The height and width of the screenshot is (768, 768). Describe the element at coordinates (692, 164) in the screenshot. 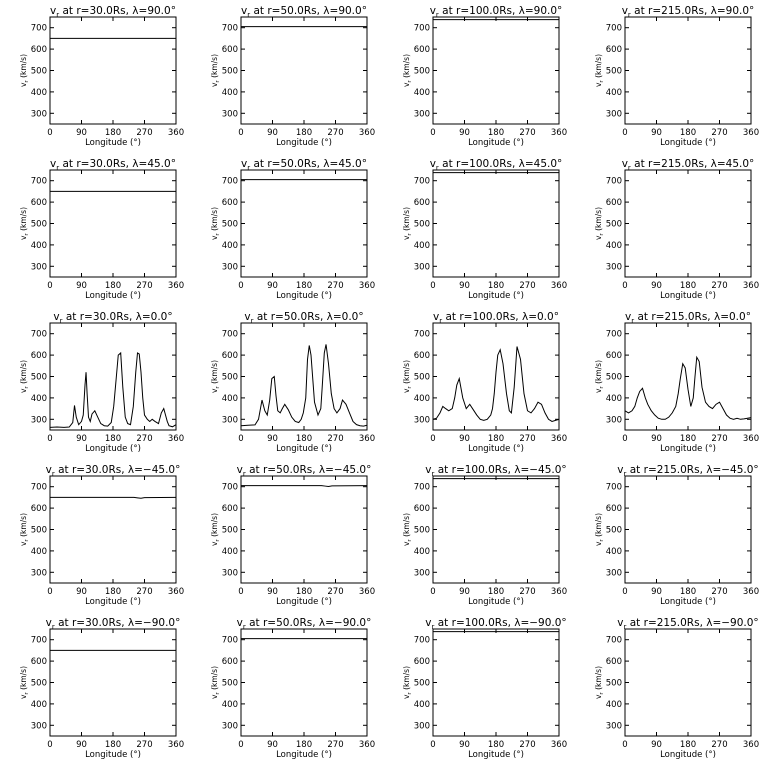

I see `title-rest: at r=215.0Rs, λ=45.0°` at that location.